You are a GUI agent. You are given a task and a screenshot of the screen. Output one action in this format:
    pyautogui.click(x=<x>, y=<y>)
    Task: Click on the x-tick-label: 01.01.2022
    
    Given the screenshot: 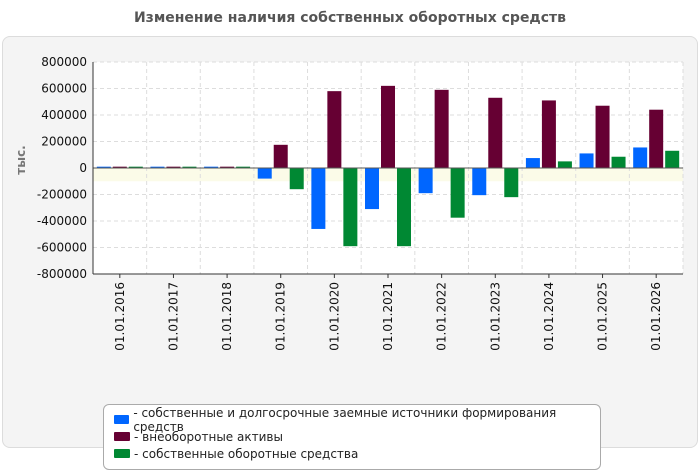 What is the action you would take?
    pyautogui.click(x=442, y=316)
    